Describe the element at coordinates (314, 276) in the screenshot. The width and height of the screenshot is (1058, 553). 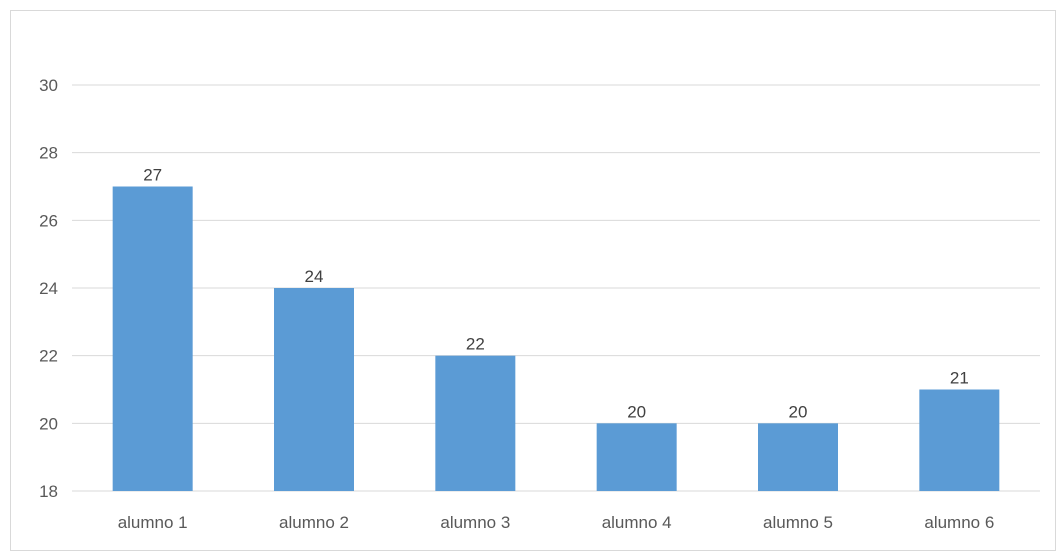
I see `data-label-2: 24` at that location.